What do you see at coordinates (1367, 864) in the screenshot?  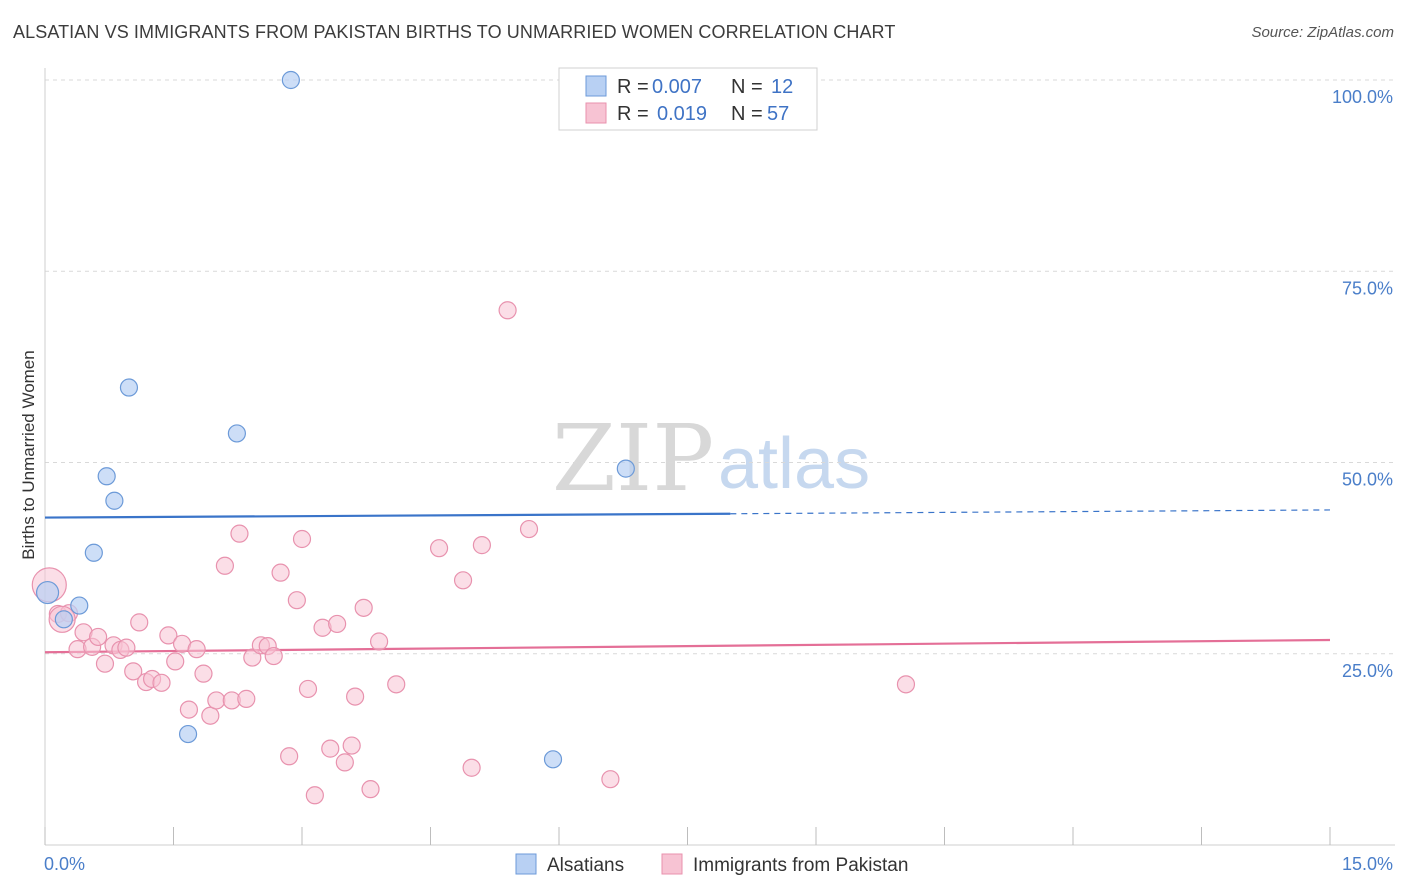 I see `x-tick-label-max: 15.0%` at bounding box center [1367, 864].